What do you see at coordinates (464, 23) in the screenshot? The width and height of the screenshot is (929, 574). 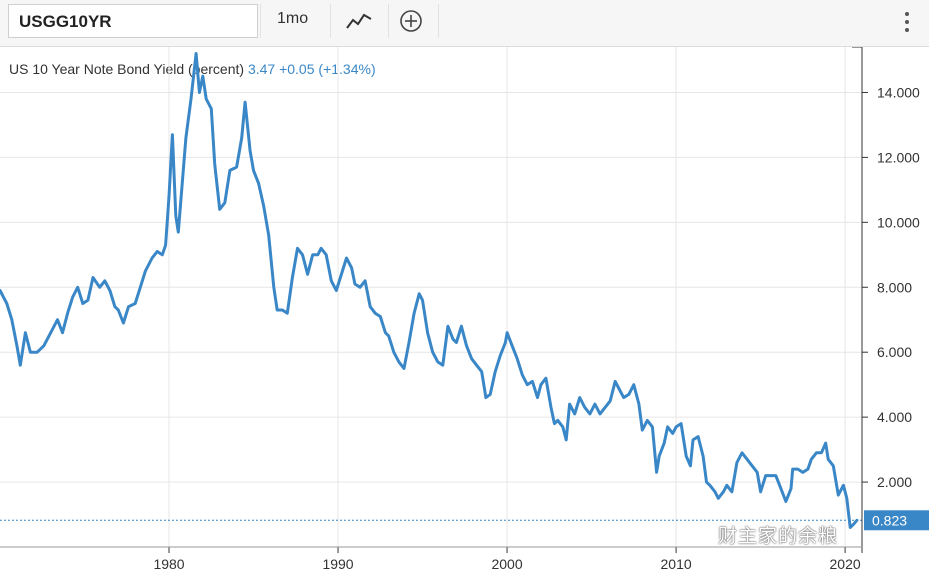 I see `chart-toolbar: USGG10YR 1mo` at bounding box center [464, 23].